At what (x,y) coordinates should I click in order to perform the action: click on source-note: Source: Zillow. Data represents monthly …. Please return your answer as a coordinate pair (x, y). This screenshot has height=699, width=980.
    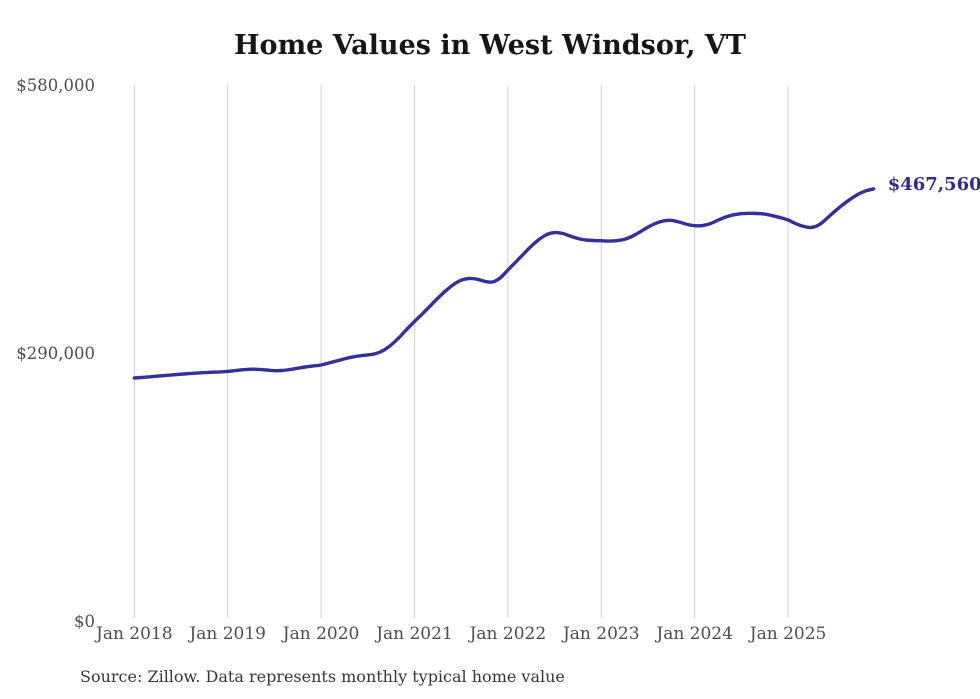
    Looking at the image, I should click on (322, 676).